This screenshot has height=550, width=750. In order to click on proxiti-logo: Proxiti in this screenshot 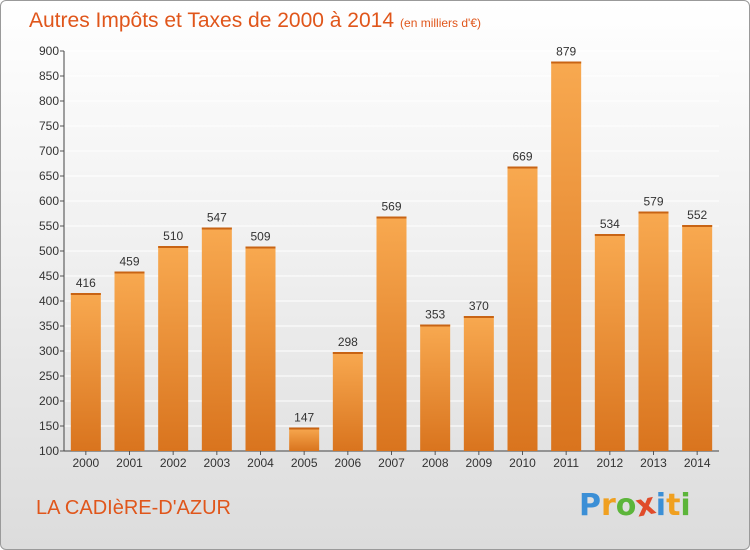, I will do `click(635, 505)`.